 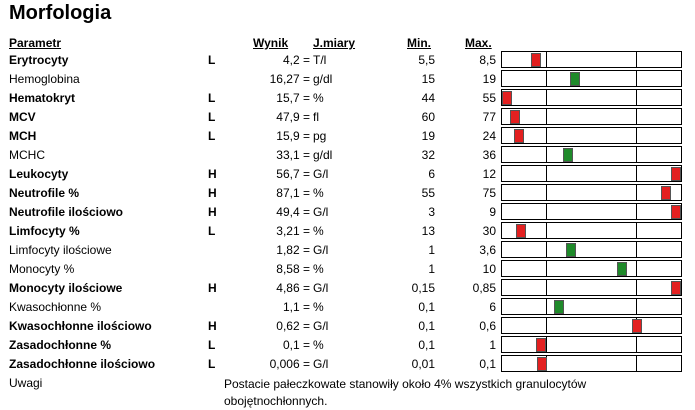 What do you see at coordinates (347, 345) in the screenshot?
I see `table-row: Zasadochłonne % L 0,1 =% 0,1 1` at bounding box center [347, 345].